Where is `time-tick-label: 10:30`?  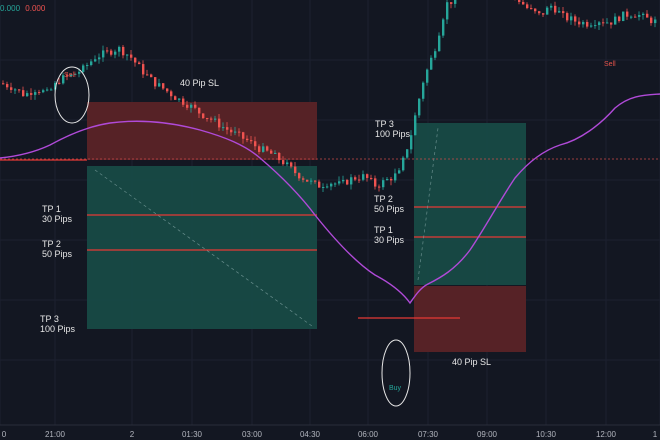 time-tick-label: 10:30 is located at coordinates (546, 434).